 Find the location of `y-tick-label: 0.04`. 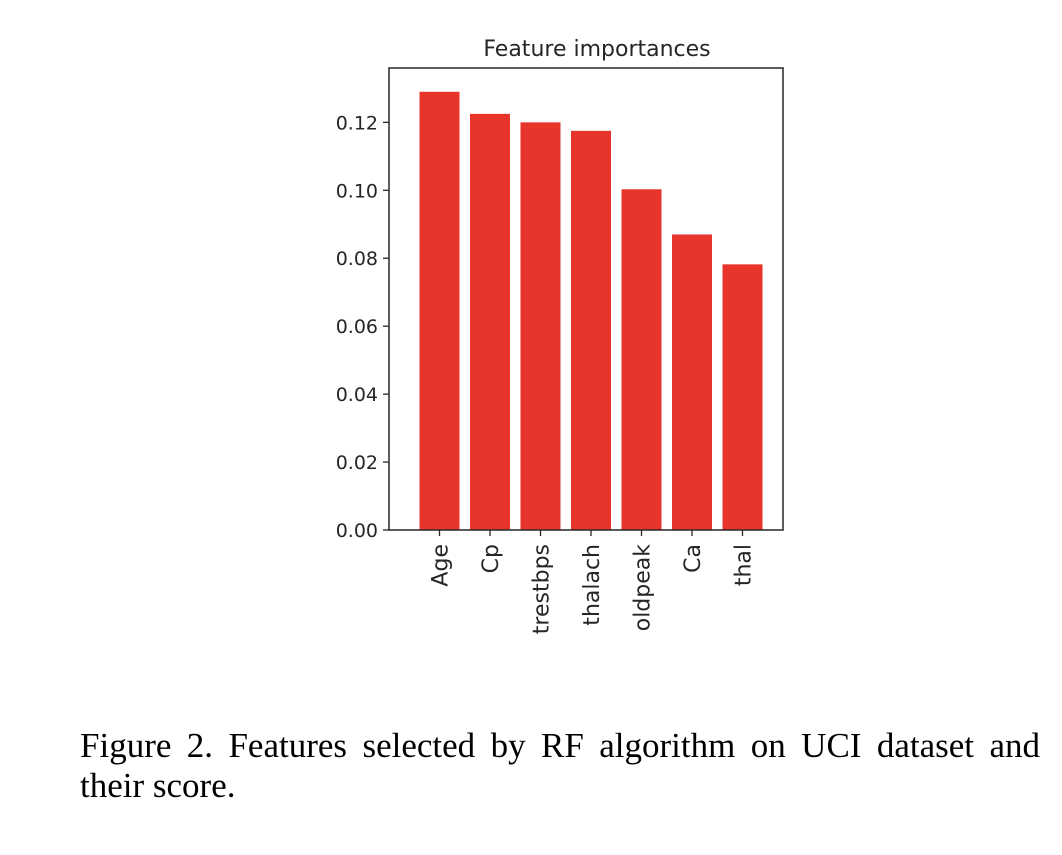

y-tick-label: 0.04 is located at coordinates (357, 395).